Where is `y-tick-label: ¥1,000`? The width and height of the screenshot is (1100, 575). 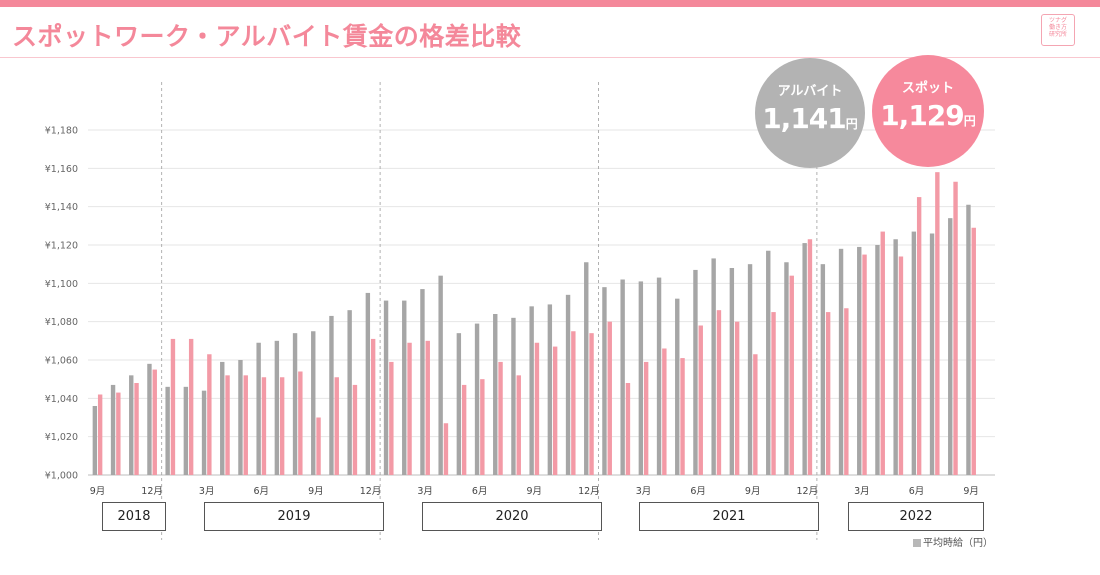
y-tick-label: ¥1,000 is located at coordinates (61, 476).